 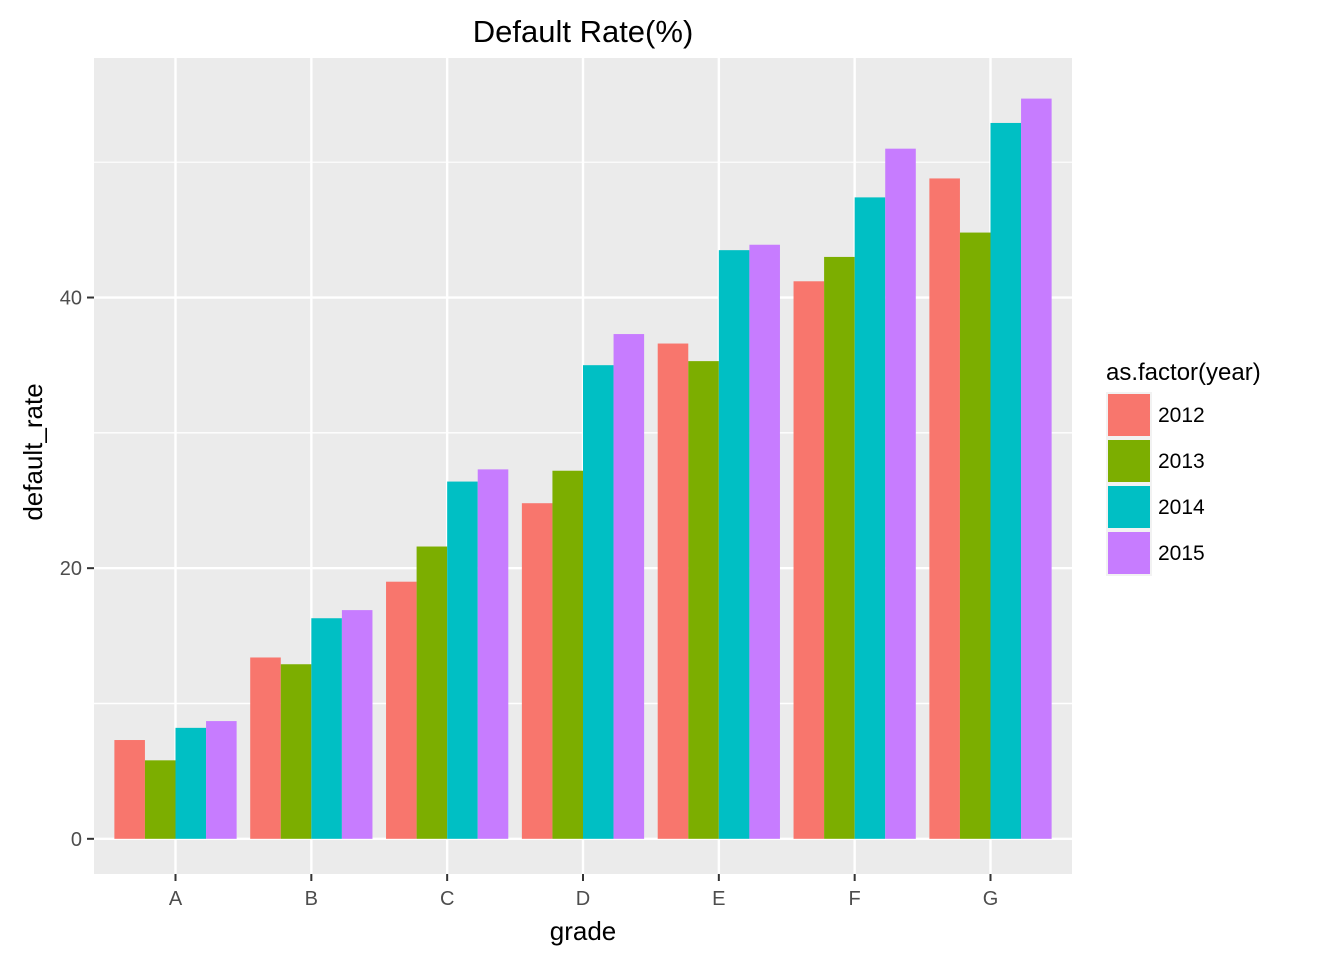 What do you see at coordinates (160, 799) in the screenshot?
I see `bar-A-2013` at bounding box center [160, 799].